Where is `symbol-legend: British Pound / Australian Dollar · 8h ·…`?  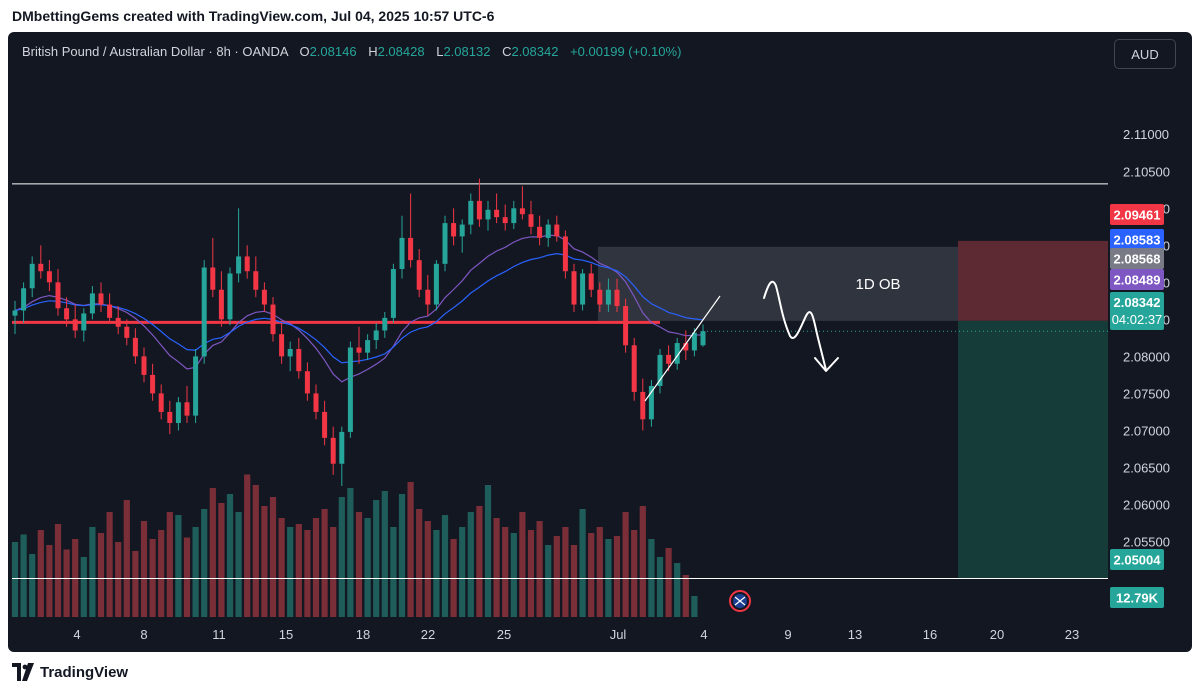
symbol-legend: British Pound / Australian Dollar · 8h ·… is located at coordinates (355, 51).